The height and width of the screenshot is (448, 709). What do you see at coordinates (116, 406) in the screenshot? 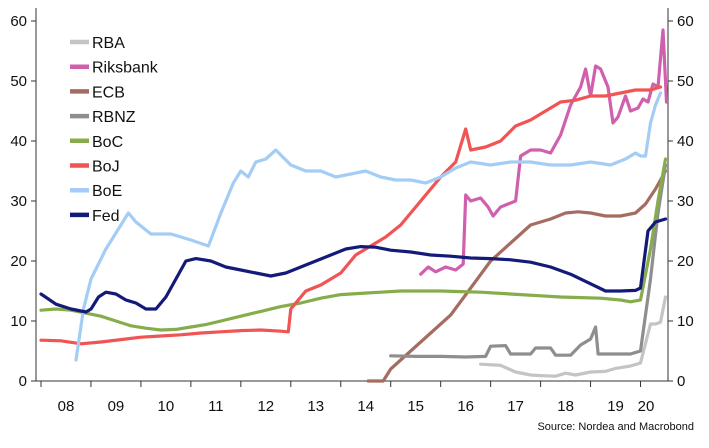
I see `x-tick-label: 09` at bounding box center [116, 406].